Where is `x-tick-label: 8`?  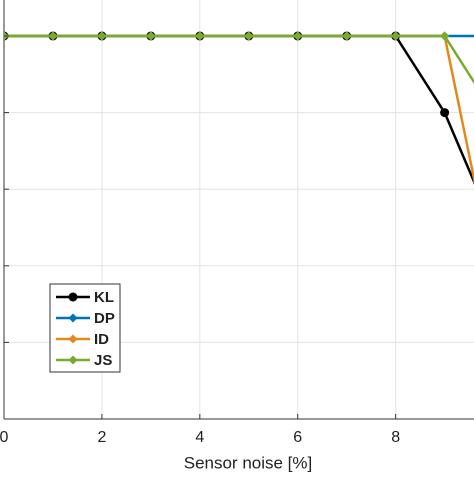 x-tick-label: 8 is located at coordinates (395, 437).